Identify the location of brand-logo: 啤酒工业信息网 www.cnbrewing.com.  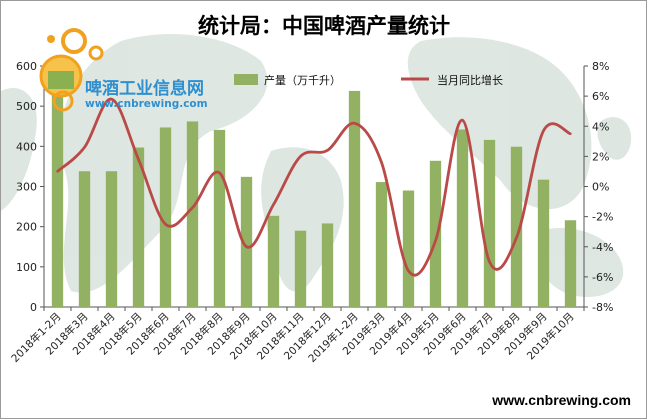
(123, 70).